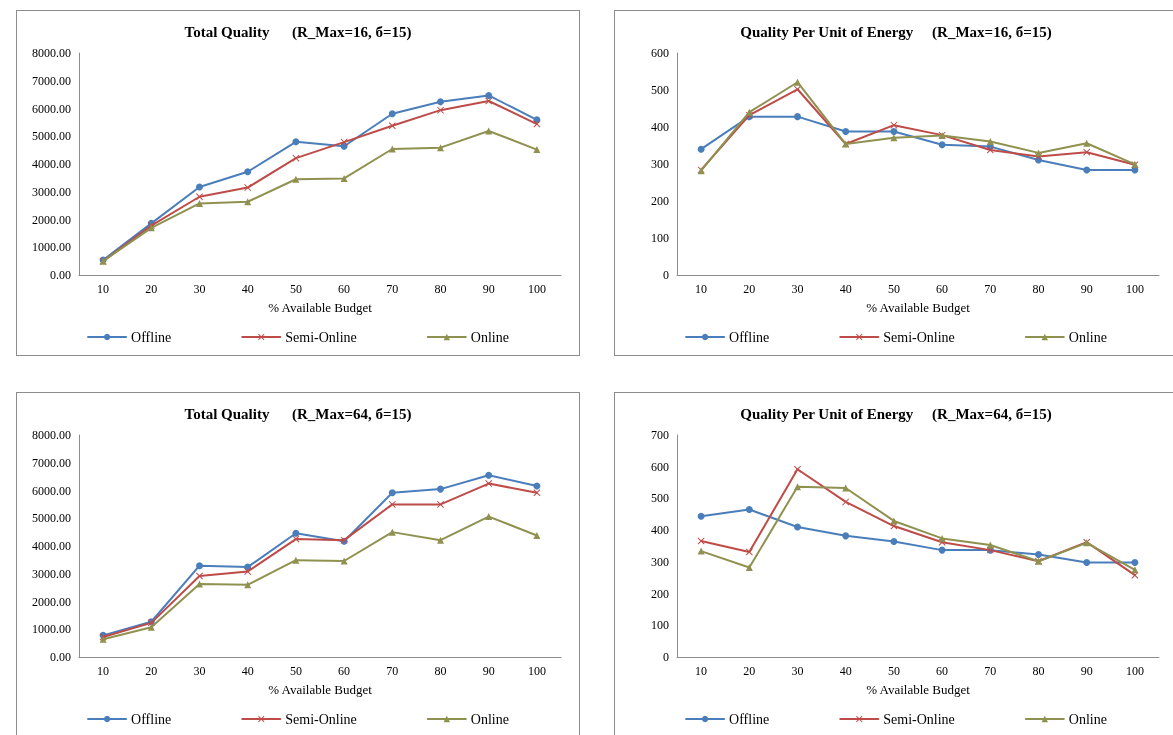 This screenshot has width=1173, height=735. Describe the element at coordinates (896, 414) in the screenshot. I see `chart-title: Quality Per Unit of Energy (R_Max=64, б=15)` at that location.